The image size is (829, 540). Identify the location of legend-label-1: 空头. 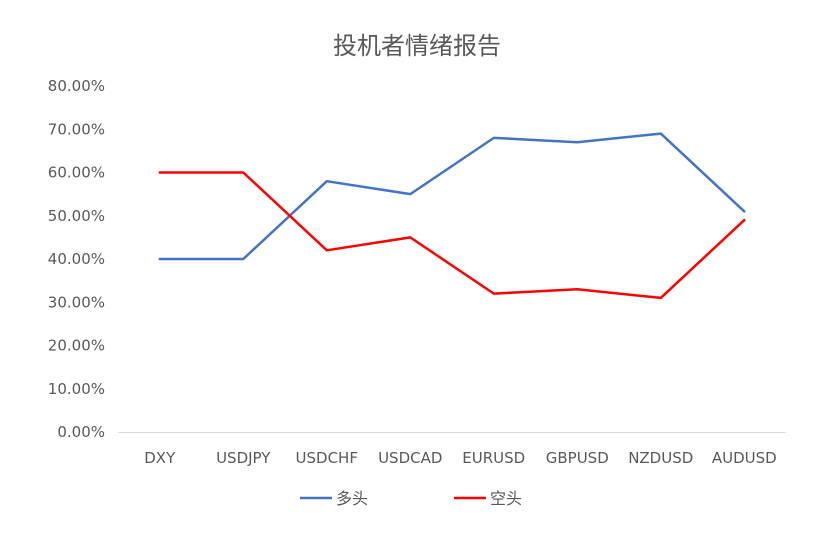
(506, 498).